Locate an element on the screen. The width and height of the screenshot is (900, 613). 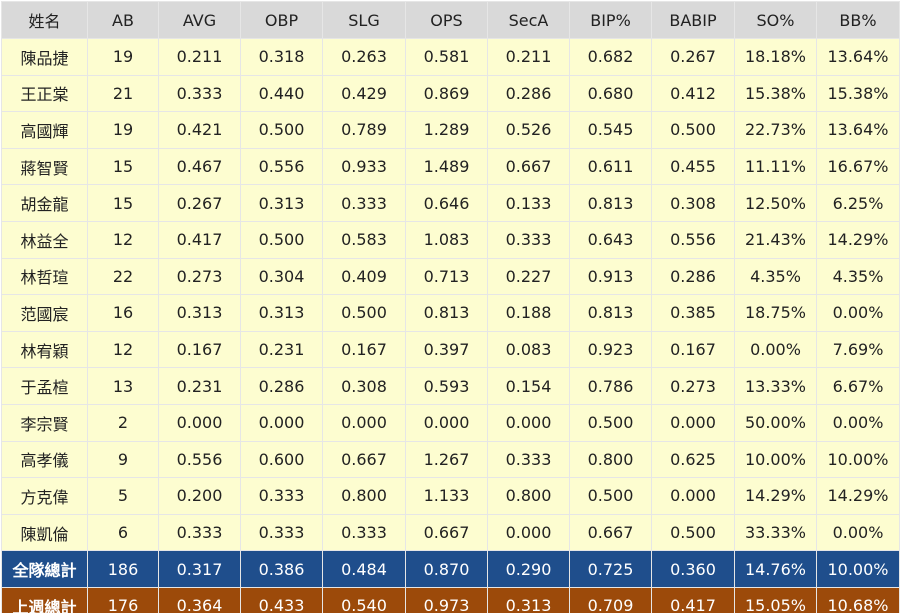
cell: 0.526 is located at coordinates (528, 130).